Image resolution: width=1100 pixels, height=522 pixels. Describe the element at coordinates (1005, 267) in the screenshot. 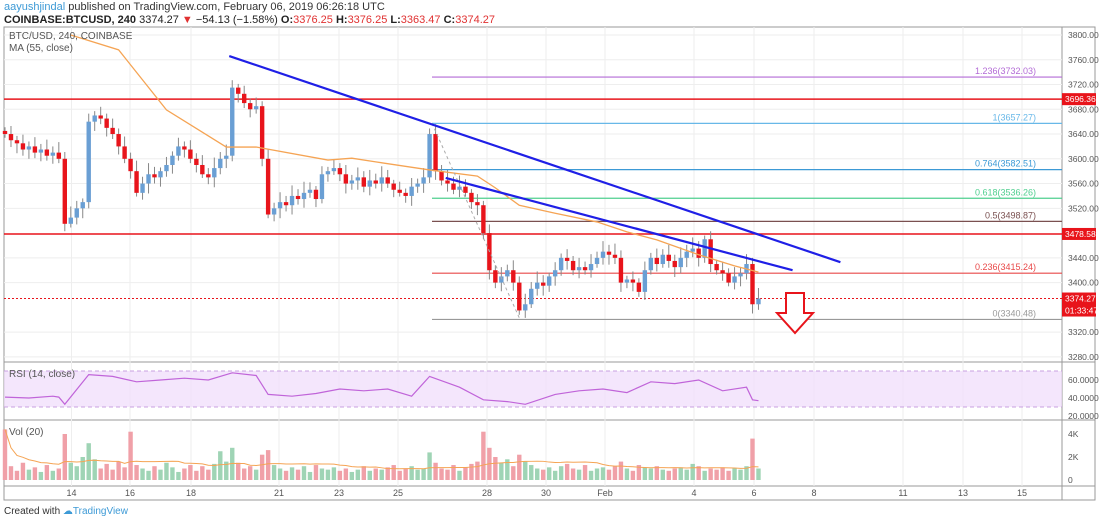

I see `fib-label: 0.236(3415.24)` at that location.